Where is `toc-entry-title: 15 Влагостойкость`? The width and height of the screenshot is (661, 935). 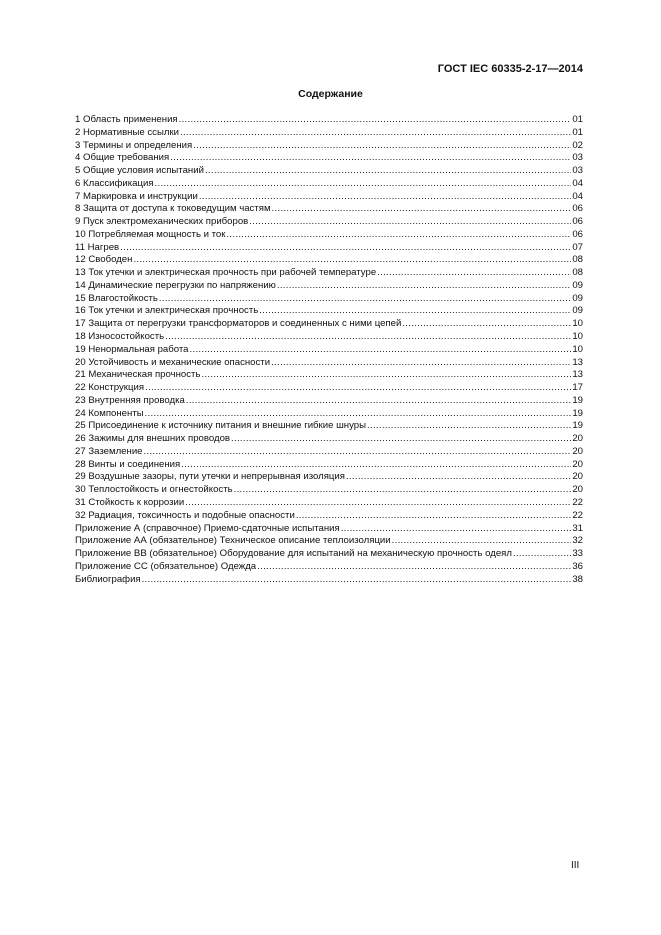
toc-entry-title: 15 Влагостойкость is located at coordinates (116, 298).